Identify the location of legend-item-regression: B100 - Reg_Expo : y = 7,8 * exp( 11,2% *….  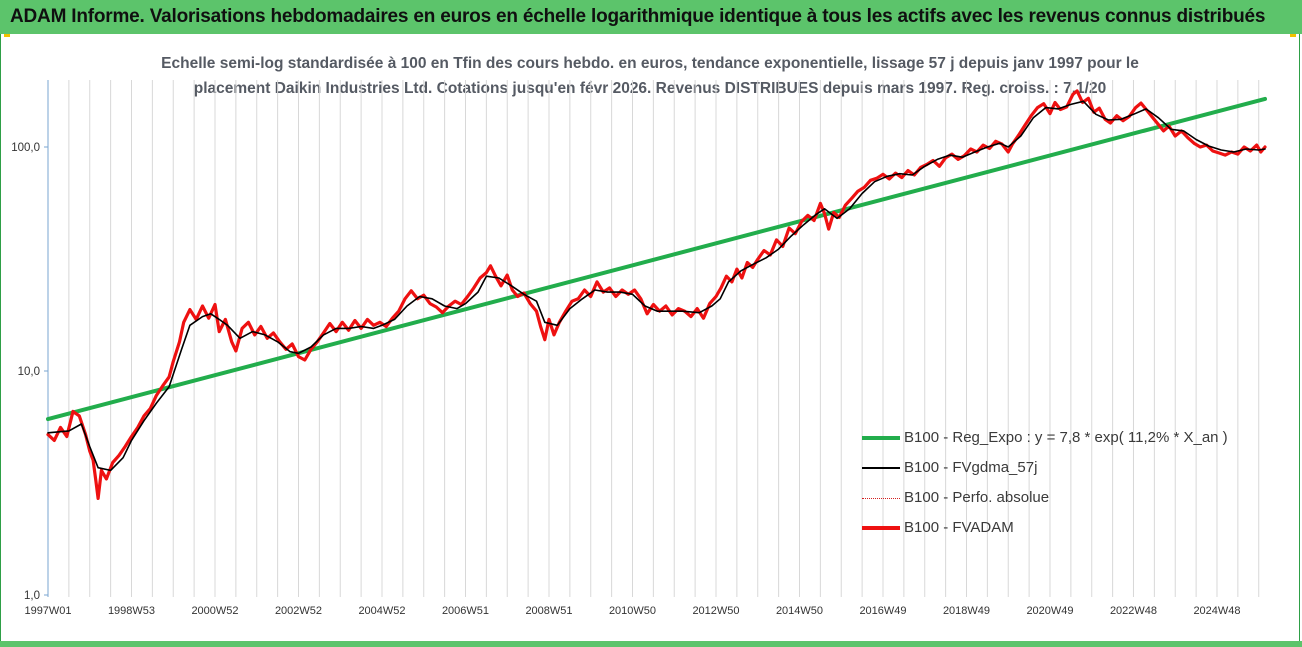
(1070, 441).